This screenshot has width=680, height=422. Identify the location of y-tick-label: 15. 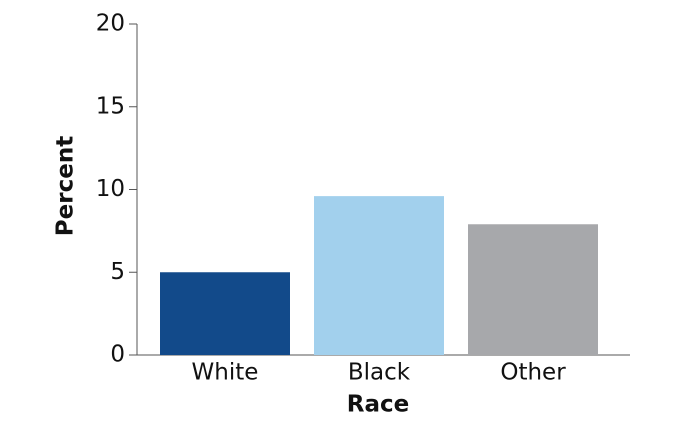
(110, 106).